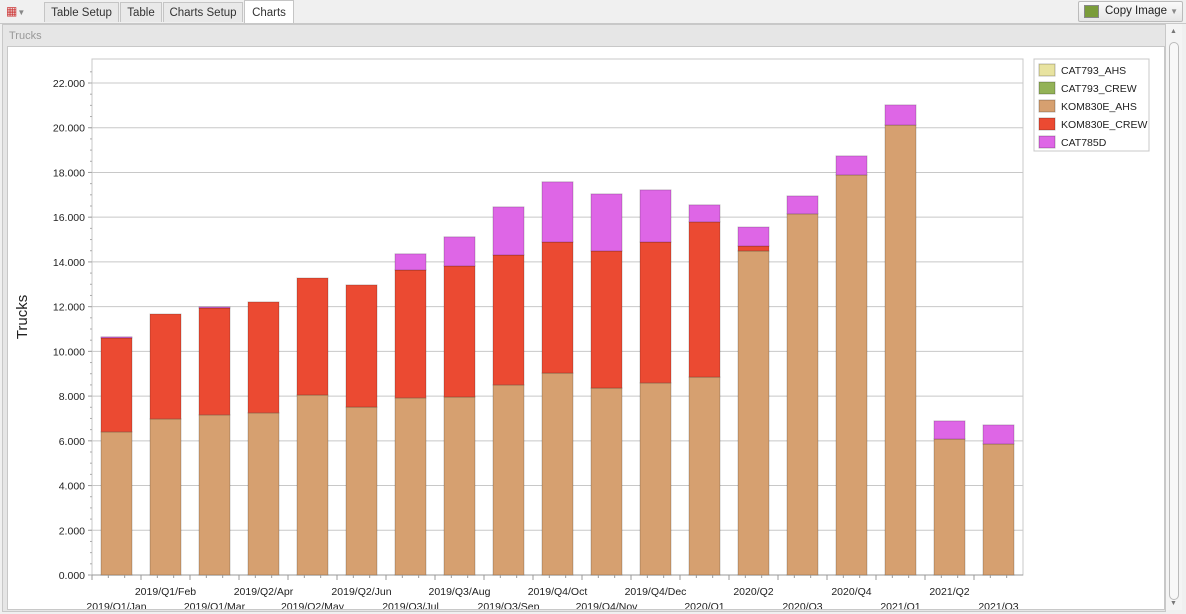  I want to click on x-tick-label: 2019/Q3/Sep, so click(509, 605).